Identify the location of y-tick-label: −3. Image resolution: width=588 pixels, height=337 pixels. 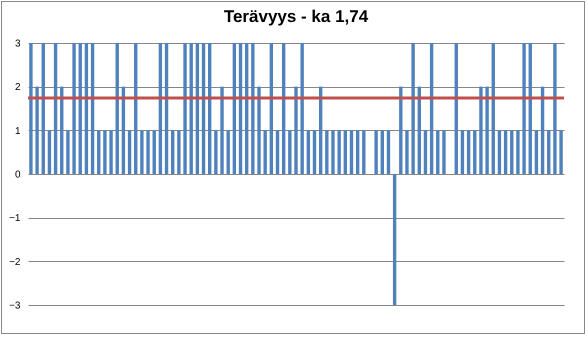
(15, 306).